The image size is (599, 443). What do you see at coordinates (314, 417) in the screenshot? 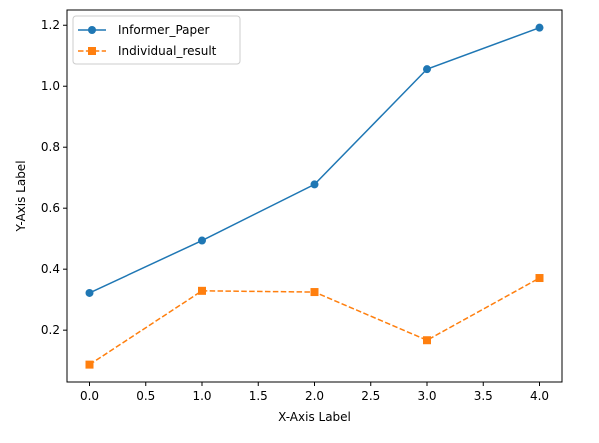
I see `x-axis-label: X-Axis Label` at bounding box center [314, 417].